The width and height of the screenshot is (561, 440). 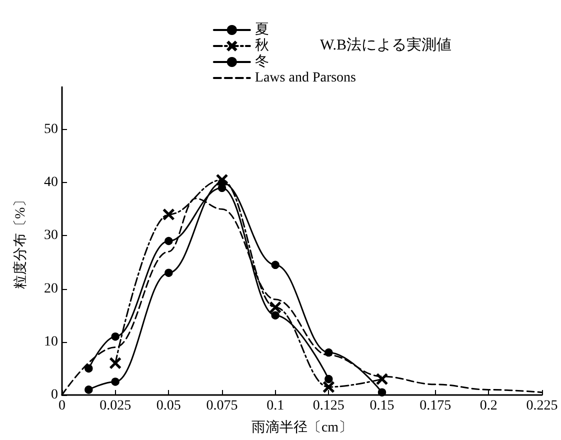 I want to click on x-tick-label: 0.2, so click(x=489, y=406).